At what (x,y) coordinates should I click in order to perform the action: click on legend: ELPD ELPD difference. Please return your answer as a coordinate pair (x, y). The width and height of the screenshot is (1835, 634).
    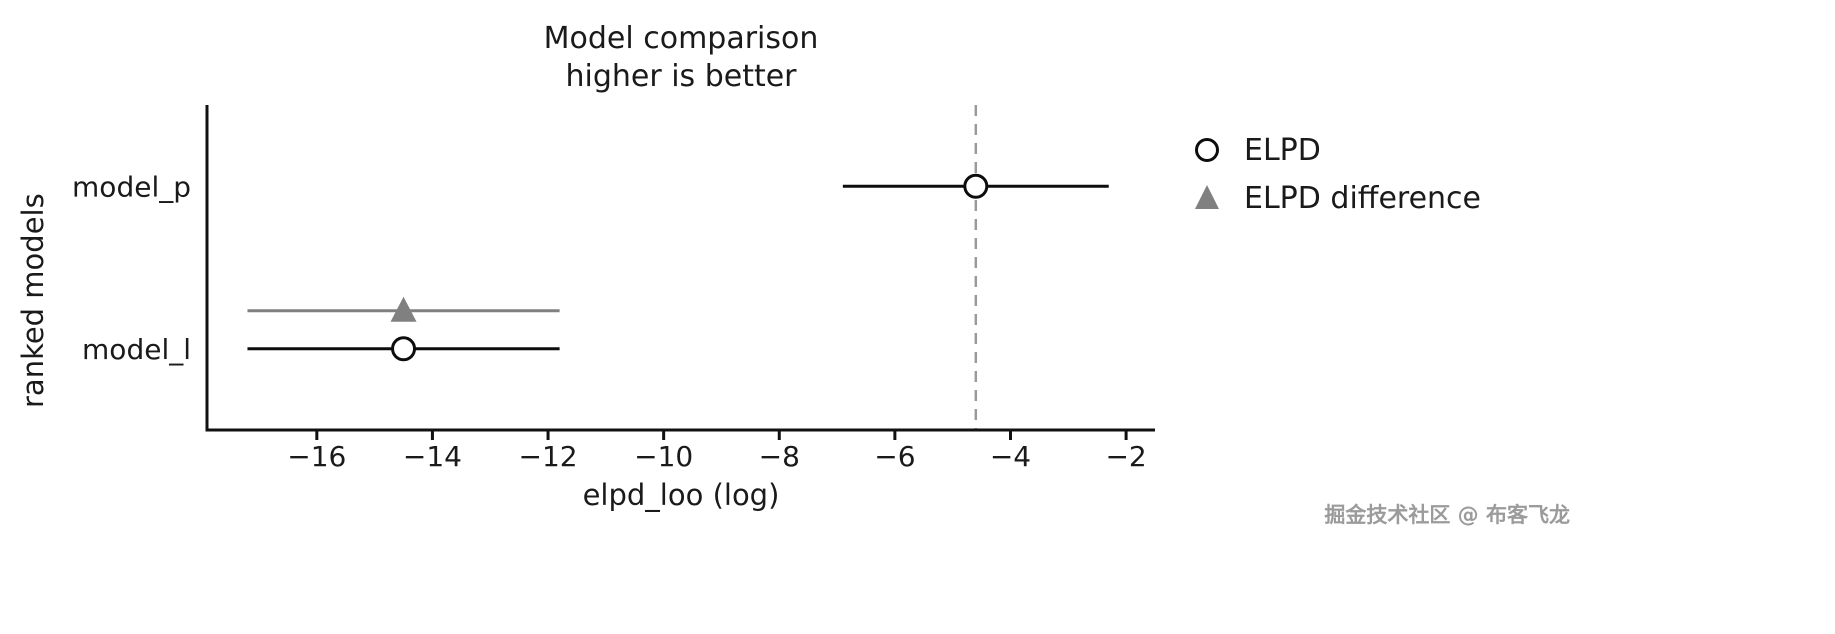
    Looking at the image, I should click on (1336, 174).